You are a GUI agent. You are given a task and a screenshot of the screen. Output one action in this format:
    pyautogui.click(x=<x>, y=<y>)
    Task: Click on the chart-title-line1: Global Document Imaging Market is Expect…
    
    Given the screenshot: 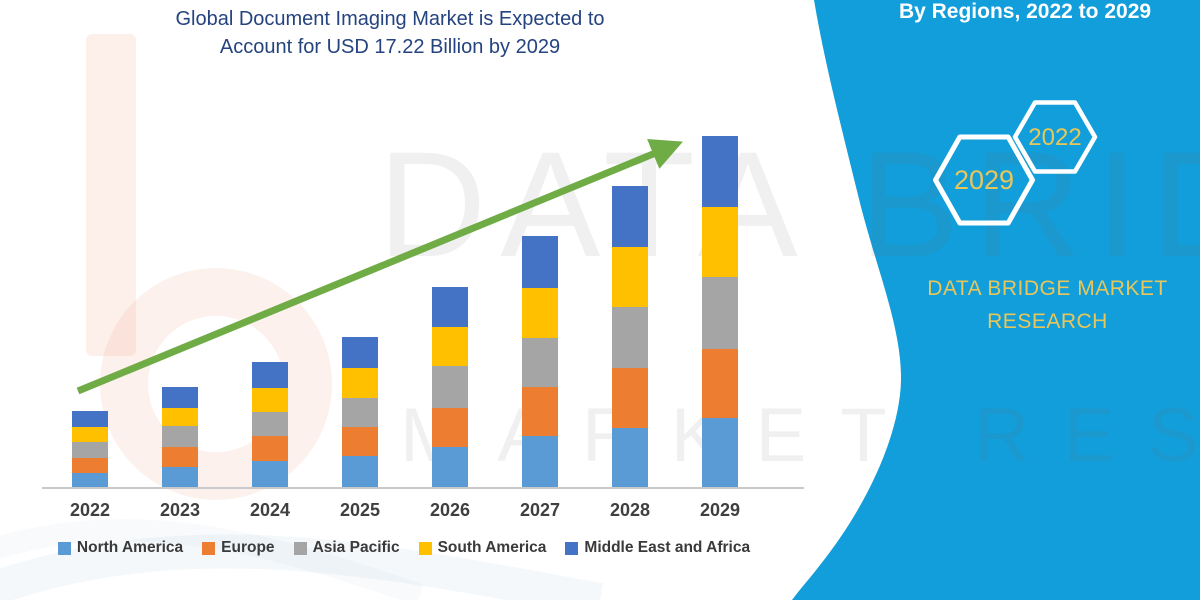 What is the action you would take?
    pyautogui.click(x=390, y=19)
    